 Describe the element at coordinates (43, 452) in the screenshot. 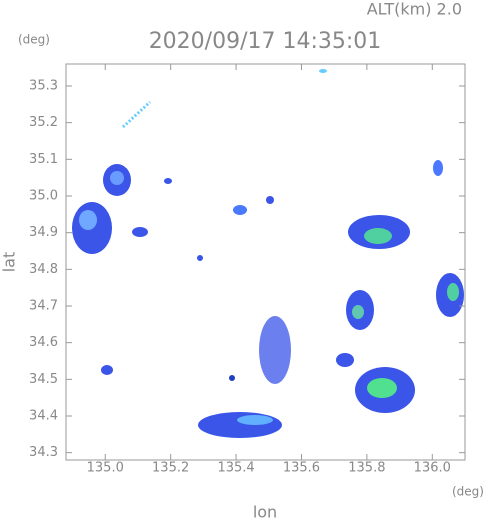

I see `y-tick-label: 34.3` at that location.